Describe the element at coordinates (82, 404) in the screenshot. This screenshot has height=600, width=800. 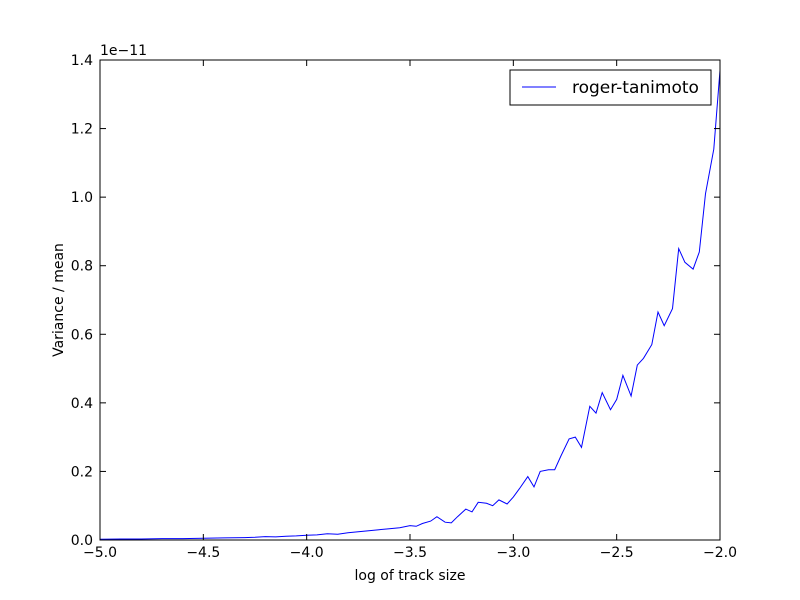
I see `y-tick-label: 0.4` at that location.